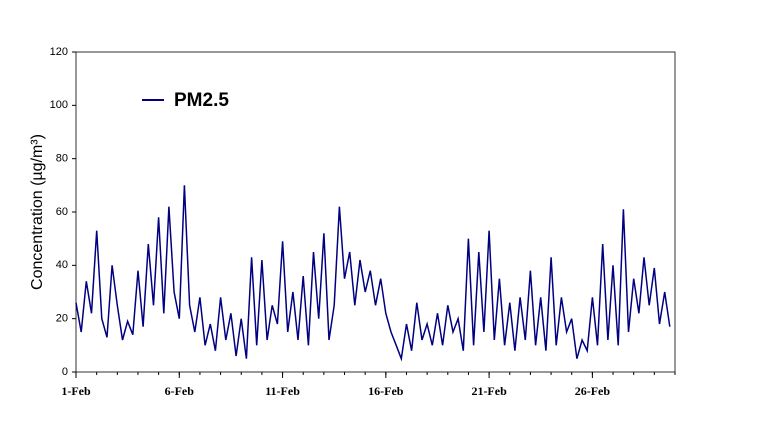  I want to click on x-tick-label: 26-Feb, so click(593, 391).